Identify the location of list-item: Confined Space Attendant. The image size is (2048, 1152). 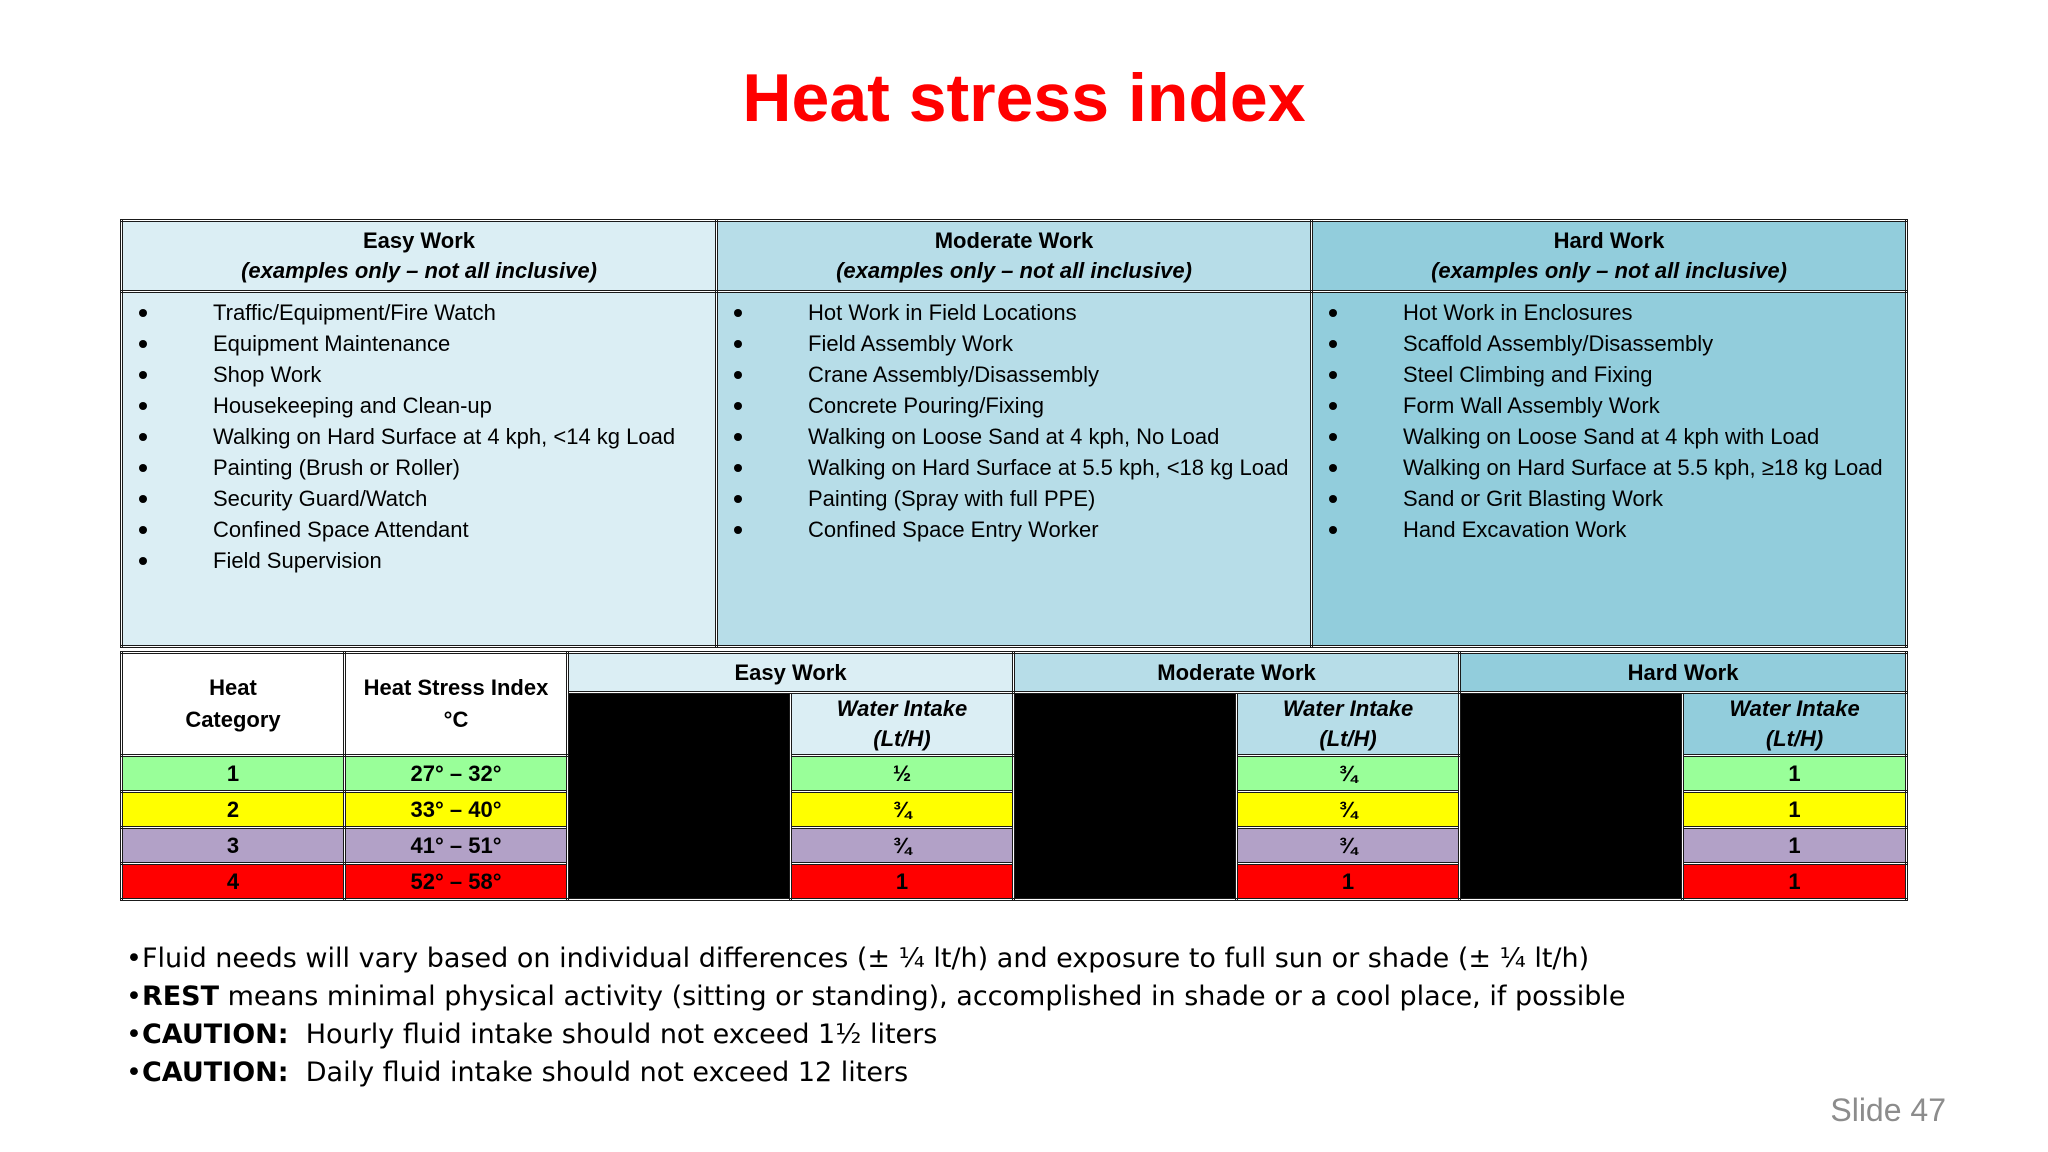
(419, 529).